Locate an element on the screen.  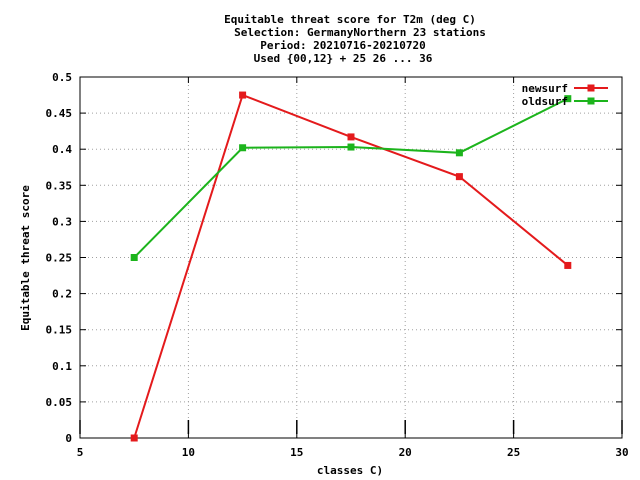
y-tick-label: 0.05 is located at coordinates (59, 402).